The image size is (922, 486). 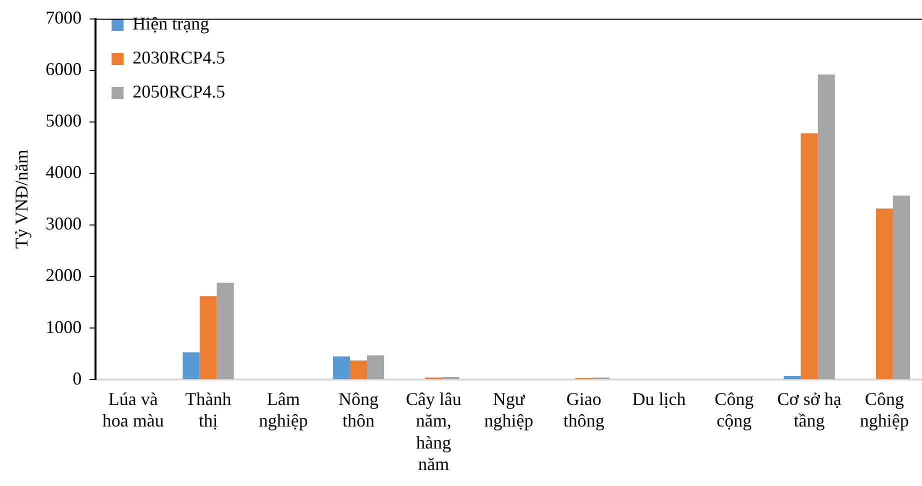 I want to click on y-tick-label: 3000, so click(x=64, y=224).